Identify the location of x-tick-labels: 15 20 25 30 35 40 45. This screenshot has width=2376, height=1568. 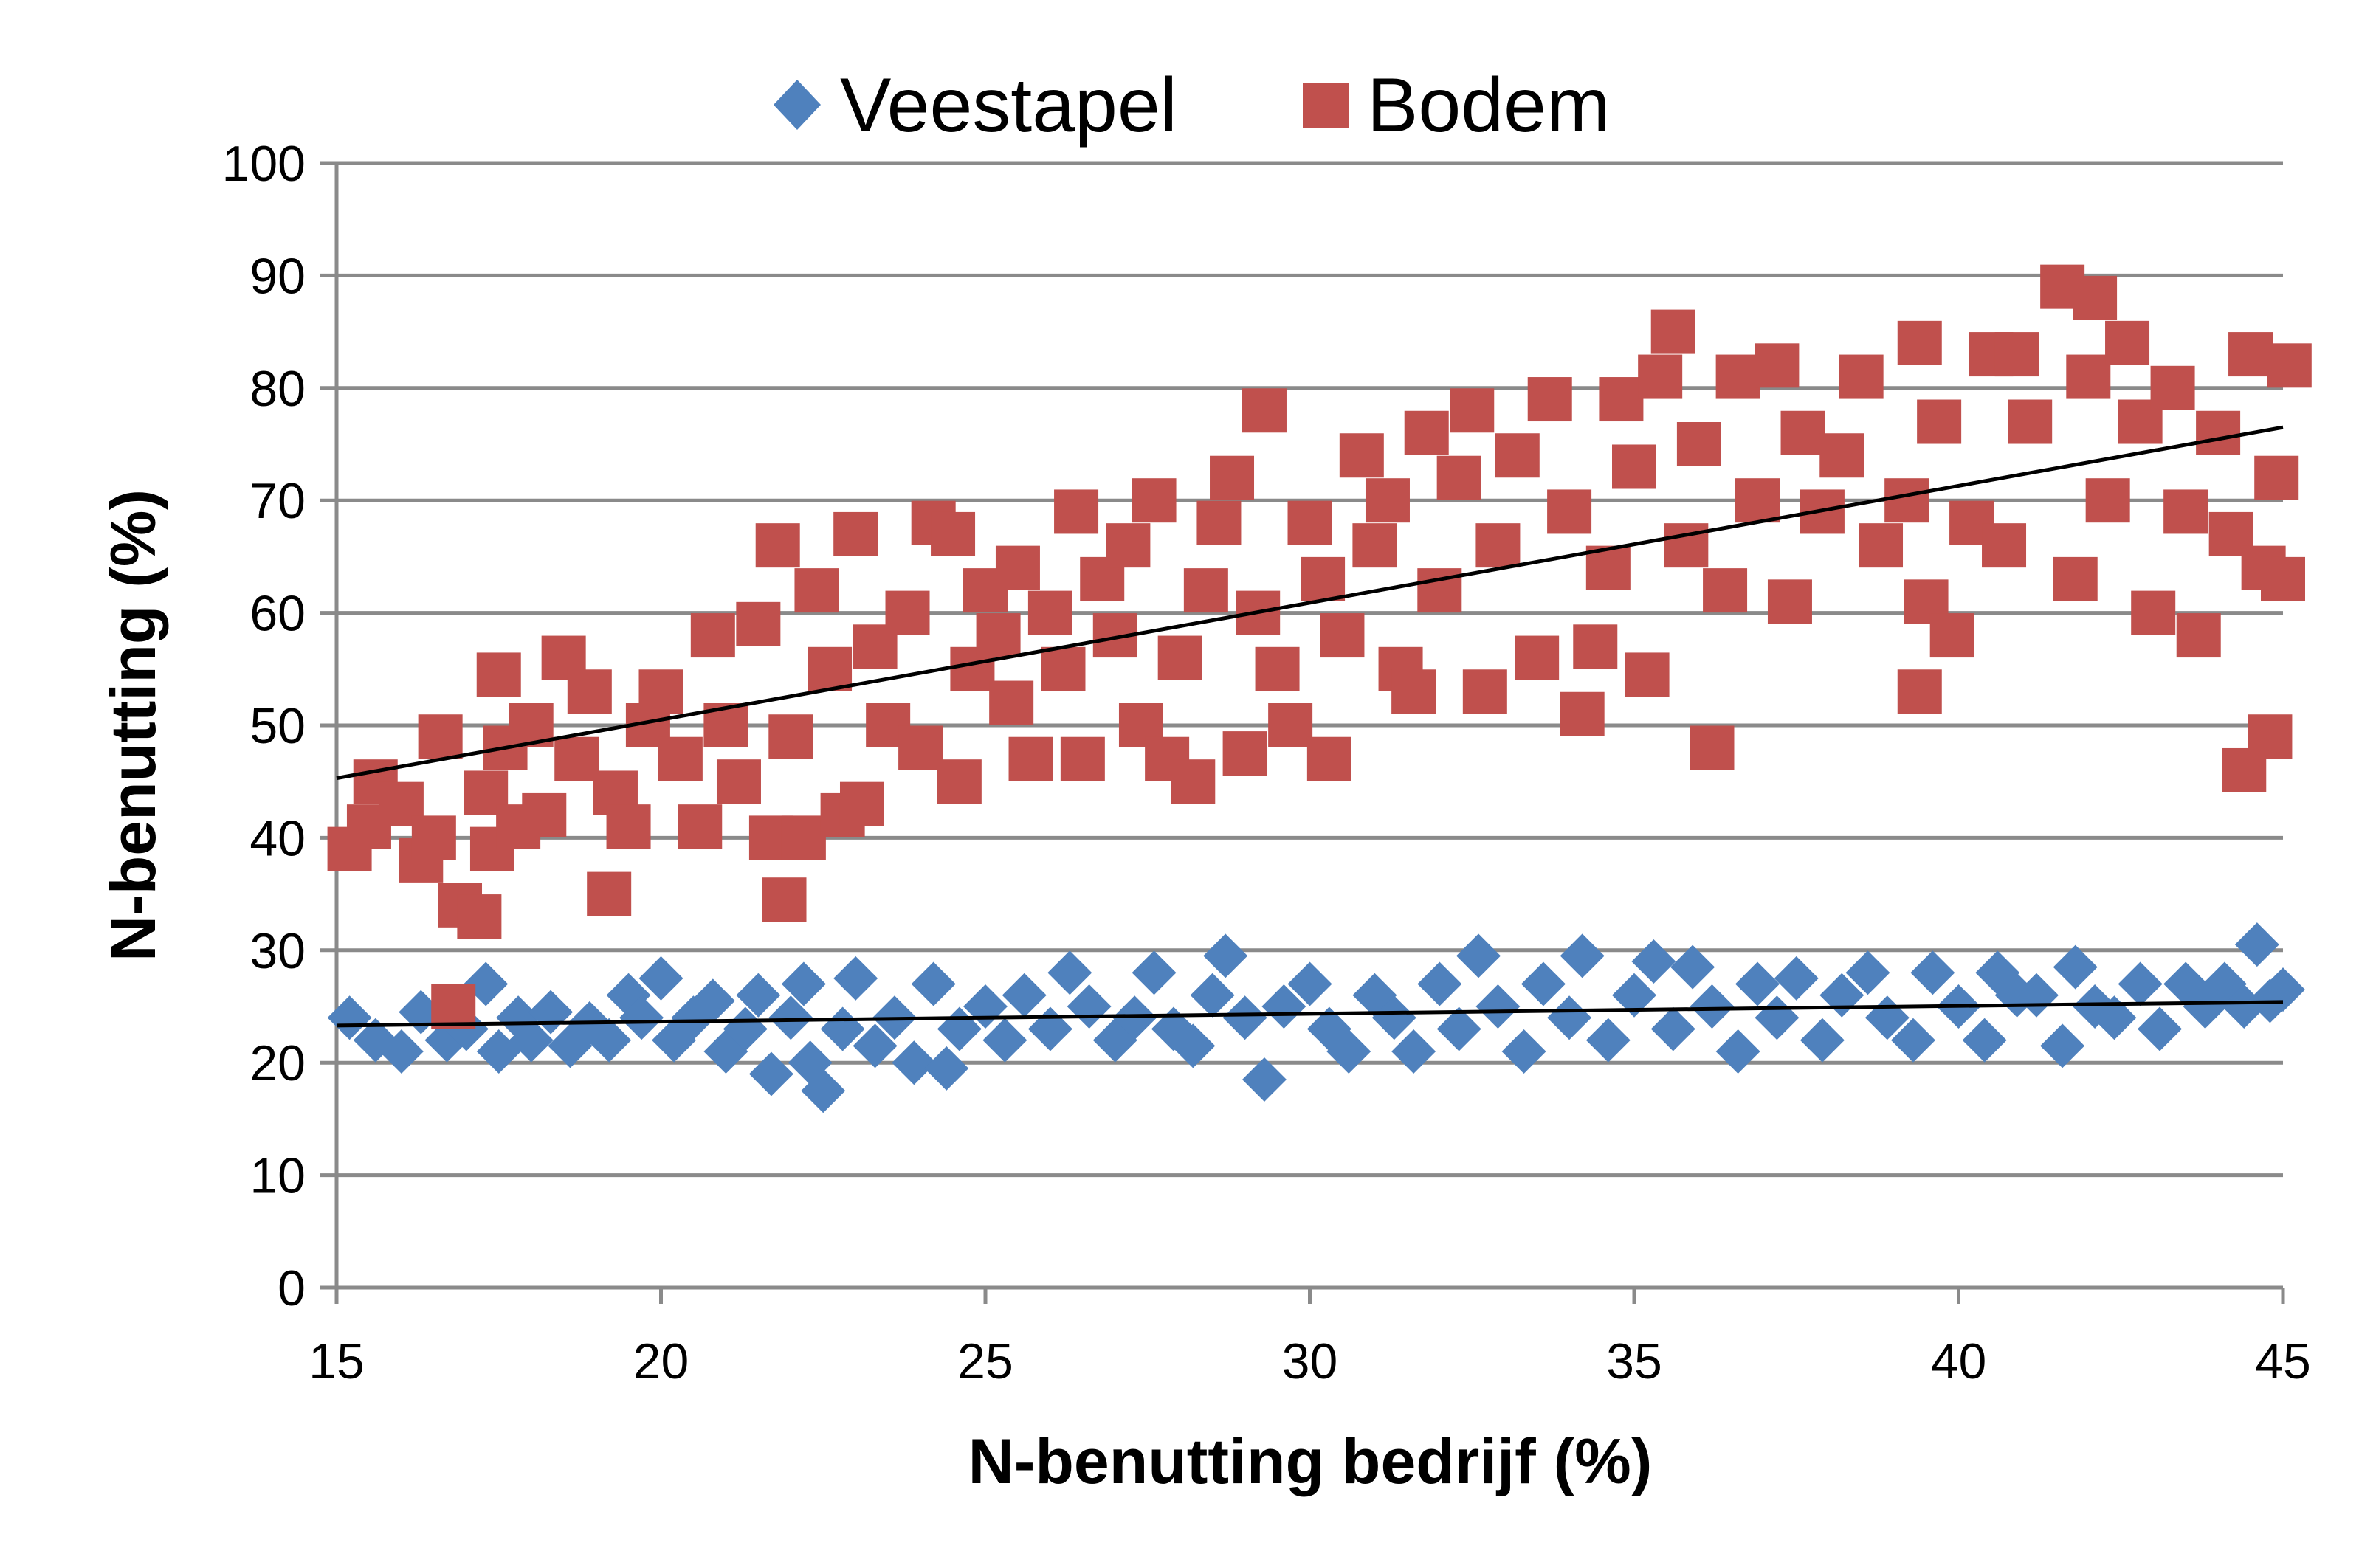
(1310, 1361).